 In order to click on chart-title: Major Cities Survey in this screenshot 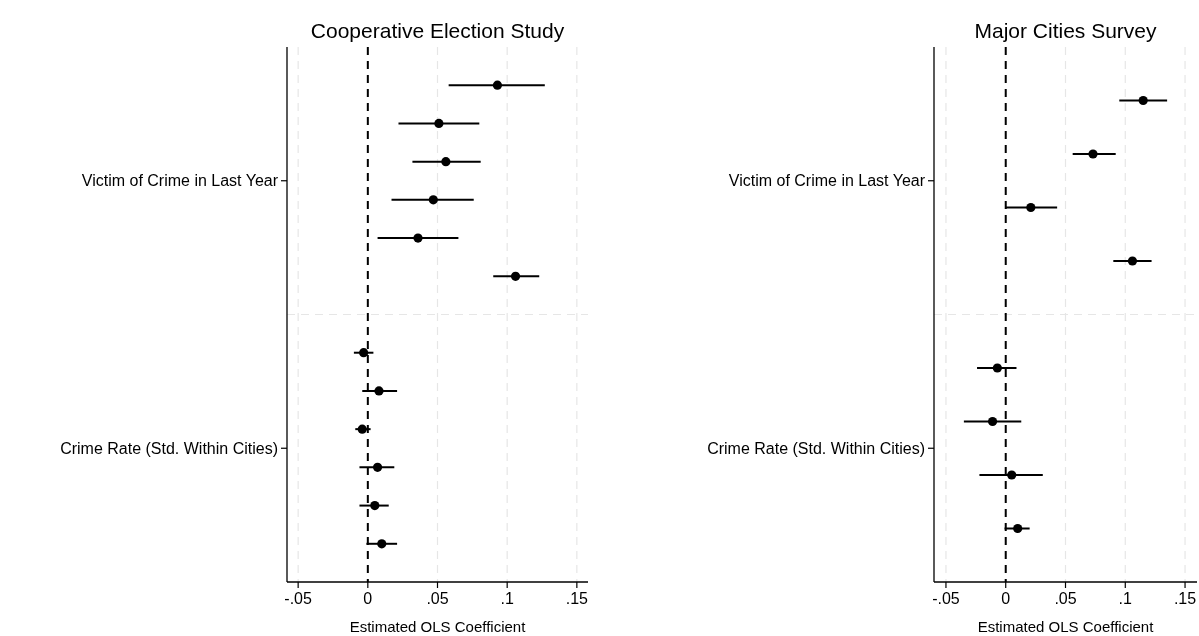, I will do `click(1066, 30)`.